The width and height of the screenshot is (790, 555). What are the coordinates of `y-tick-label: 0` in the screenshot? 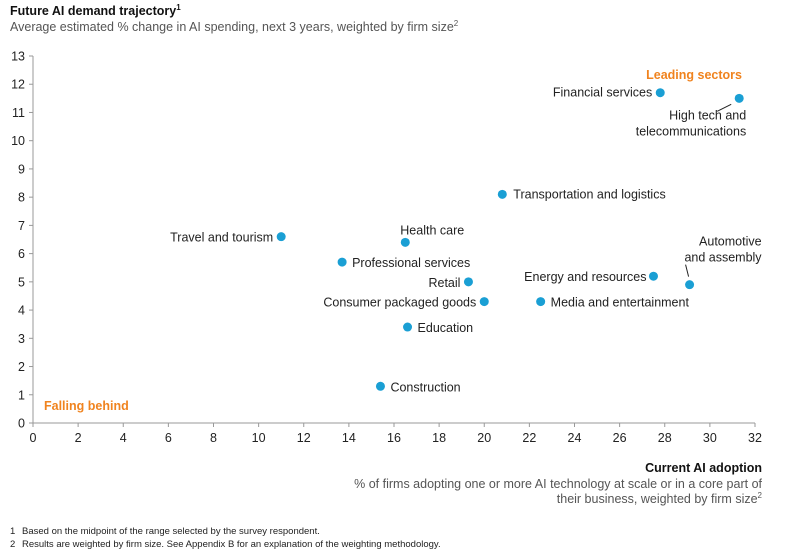 It's located at (21, 424).